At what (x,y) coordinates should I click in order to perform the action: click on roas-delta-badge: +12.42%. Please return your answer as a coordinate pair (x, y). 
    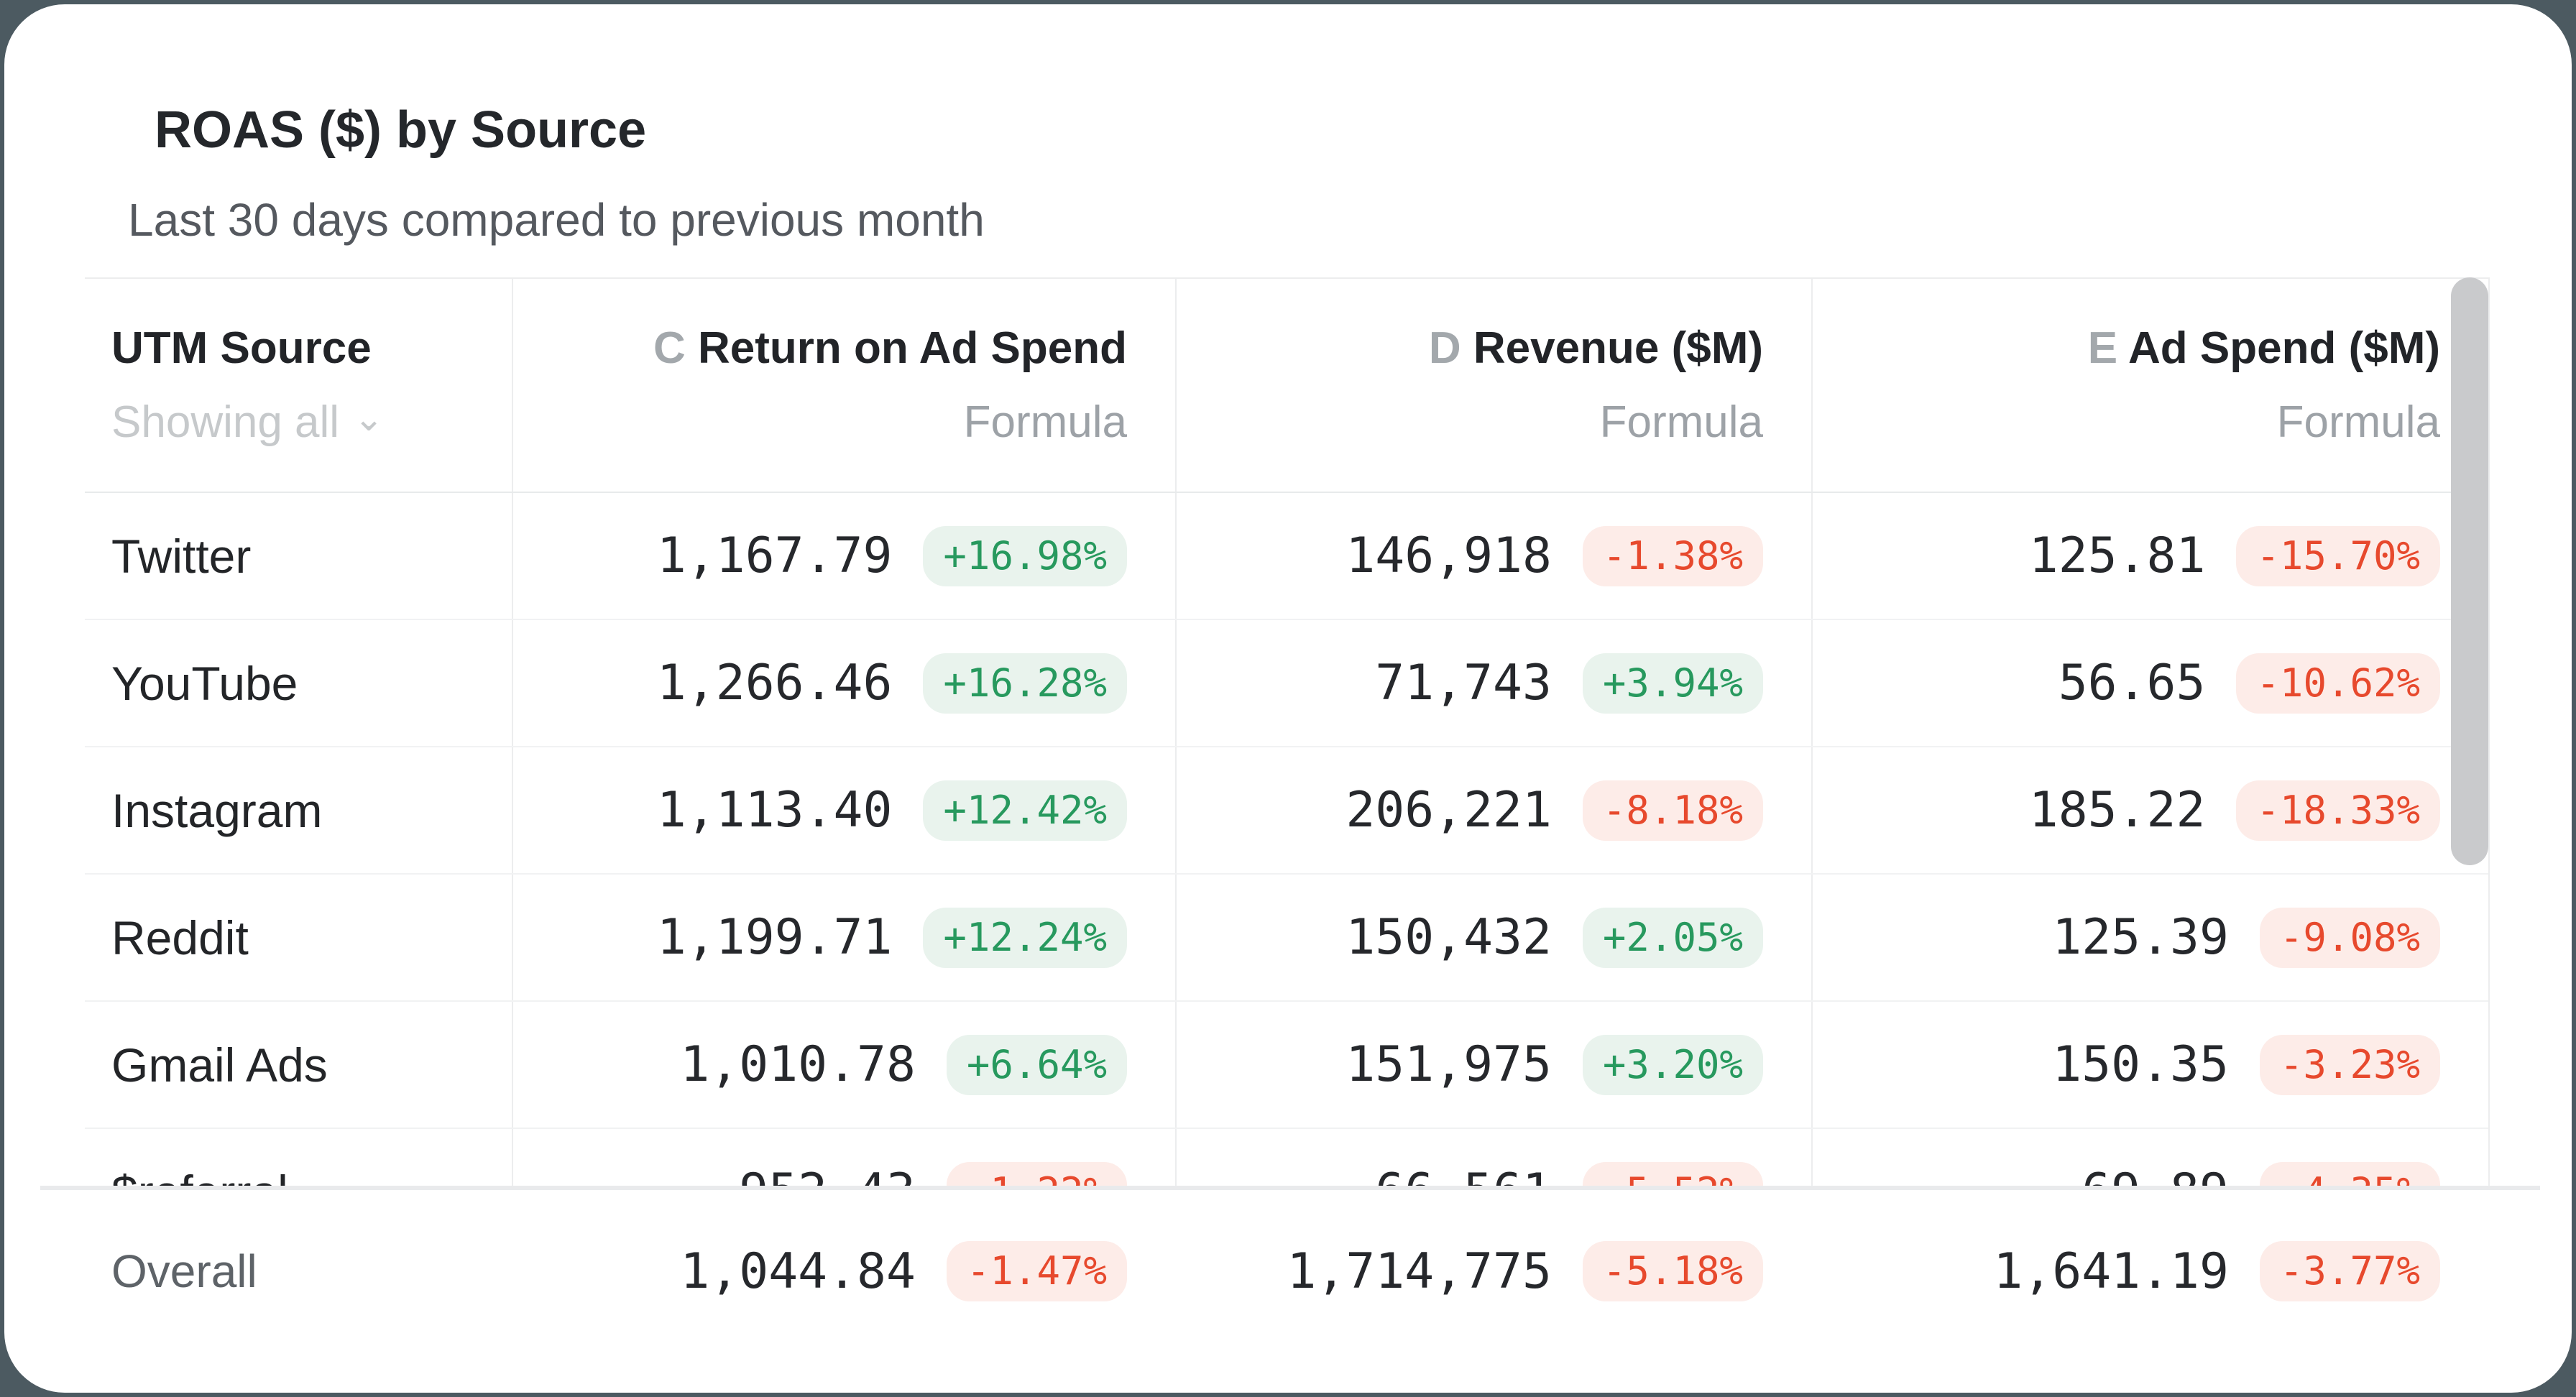
    Looking at the image, I should click on (1025, 810).